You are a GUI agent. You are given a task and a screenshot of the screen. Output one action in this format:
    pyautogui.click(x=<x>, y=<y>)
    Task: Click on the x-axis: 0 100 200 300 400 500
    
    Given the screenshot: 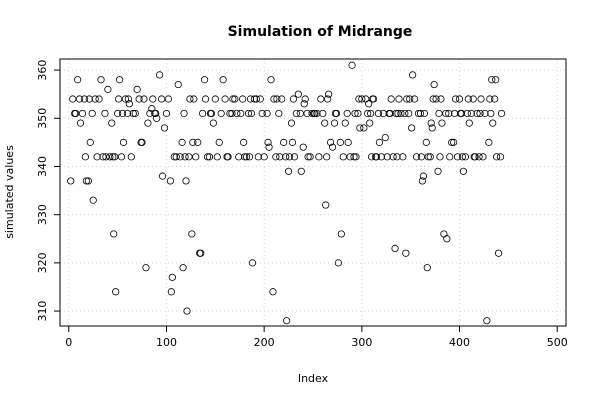 What is the action you would take?
    pyautogui.click(x=316, y=337)
    